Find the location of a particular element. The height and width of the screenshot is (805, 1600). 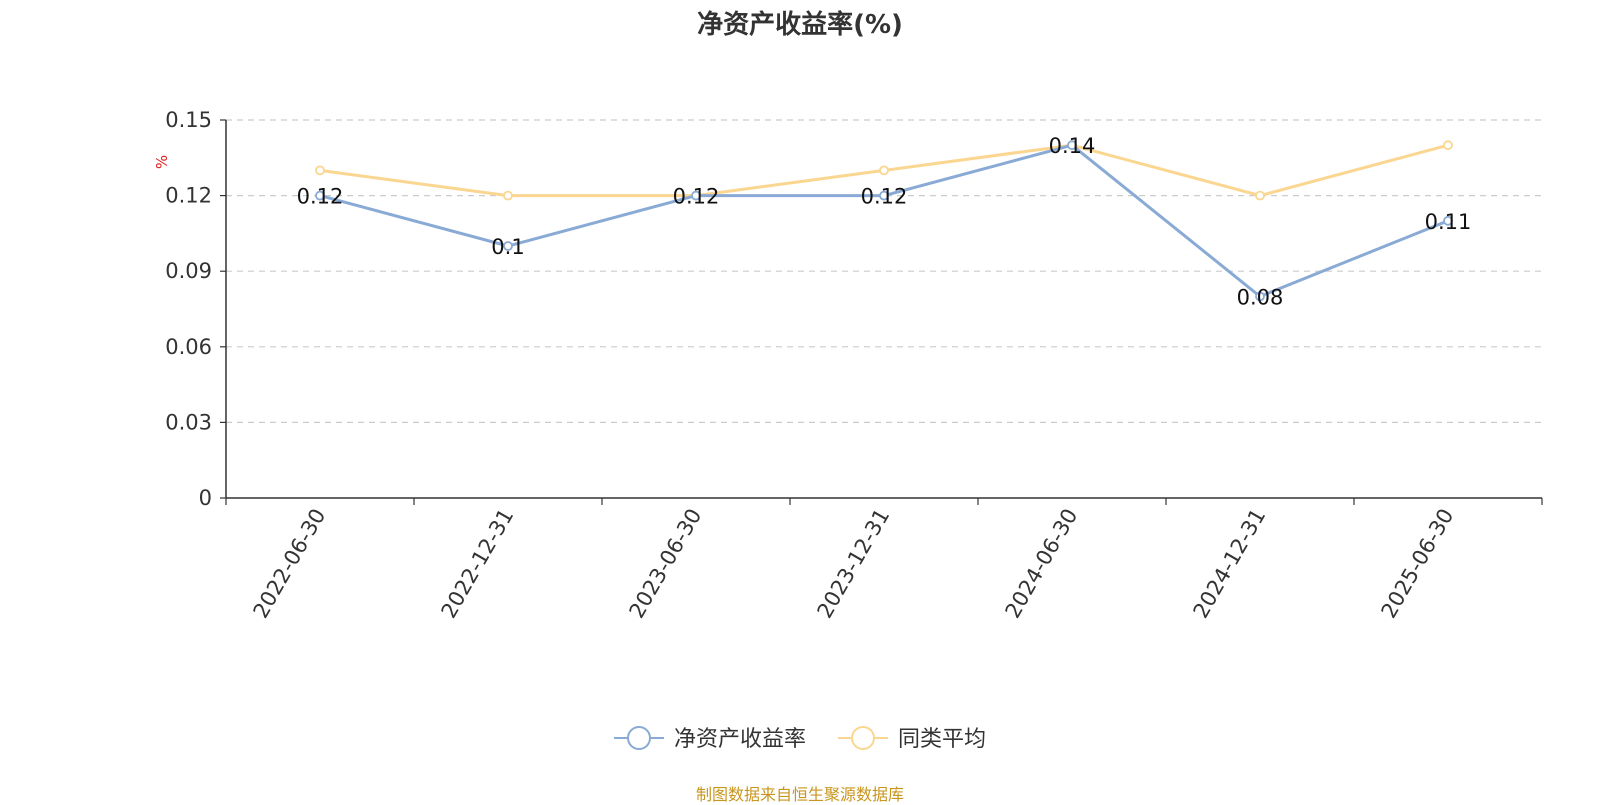

x-tick-label: 2023-06-30 is located at coordinates (666, 564).